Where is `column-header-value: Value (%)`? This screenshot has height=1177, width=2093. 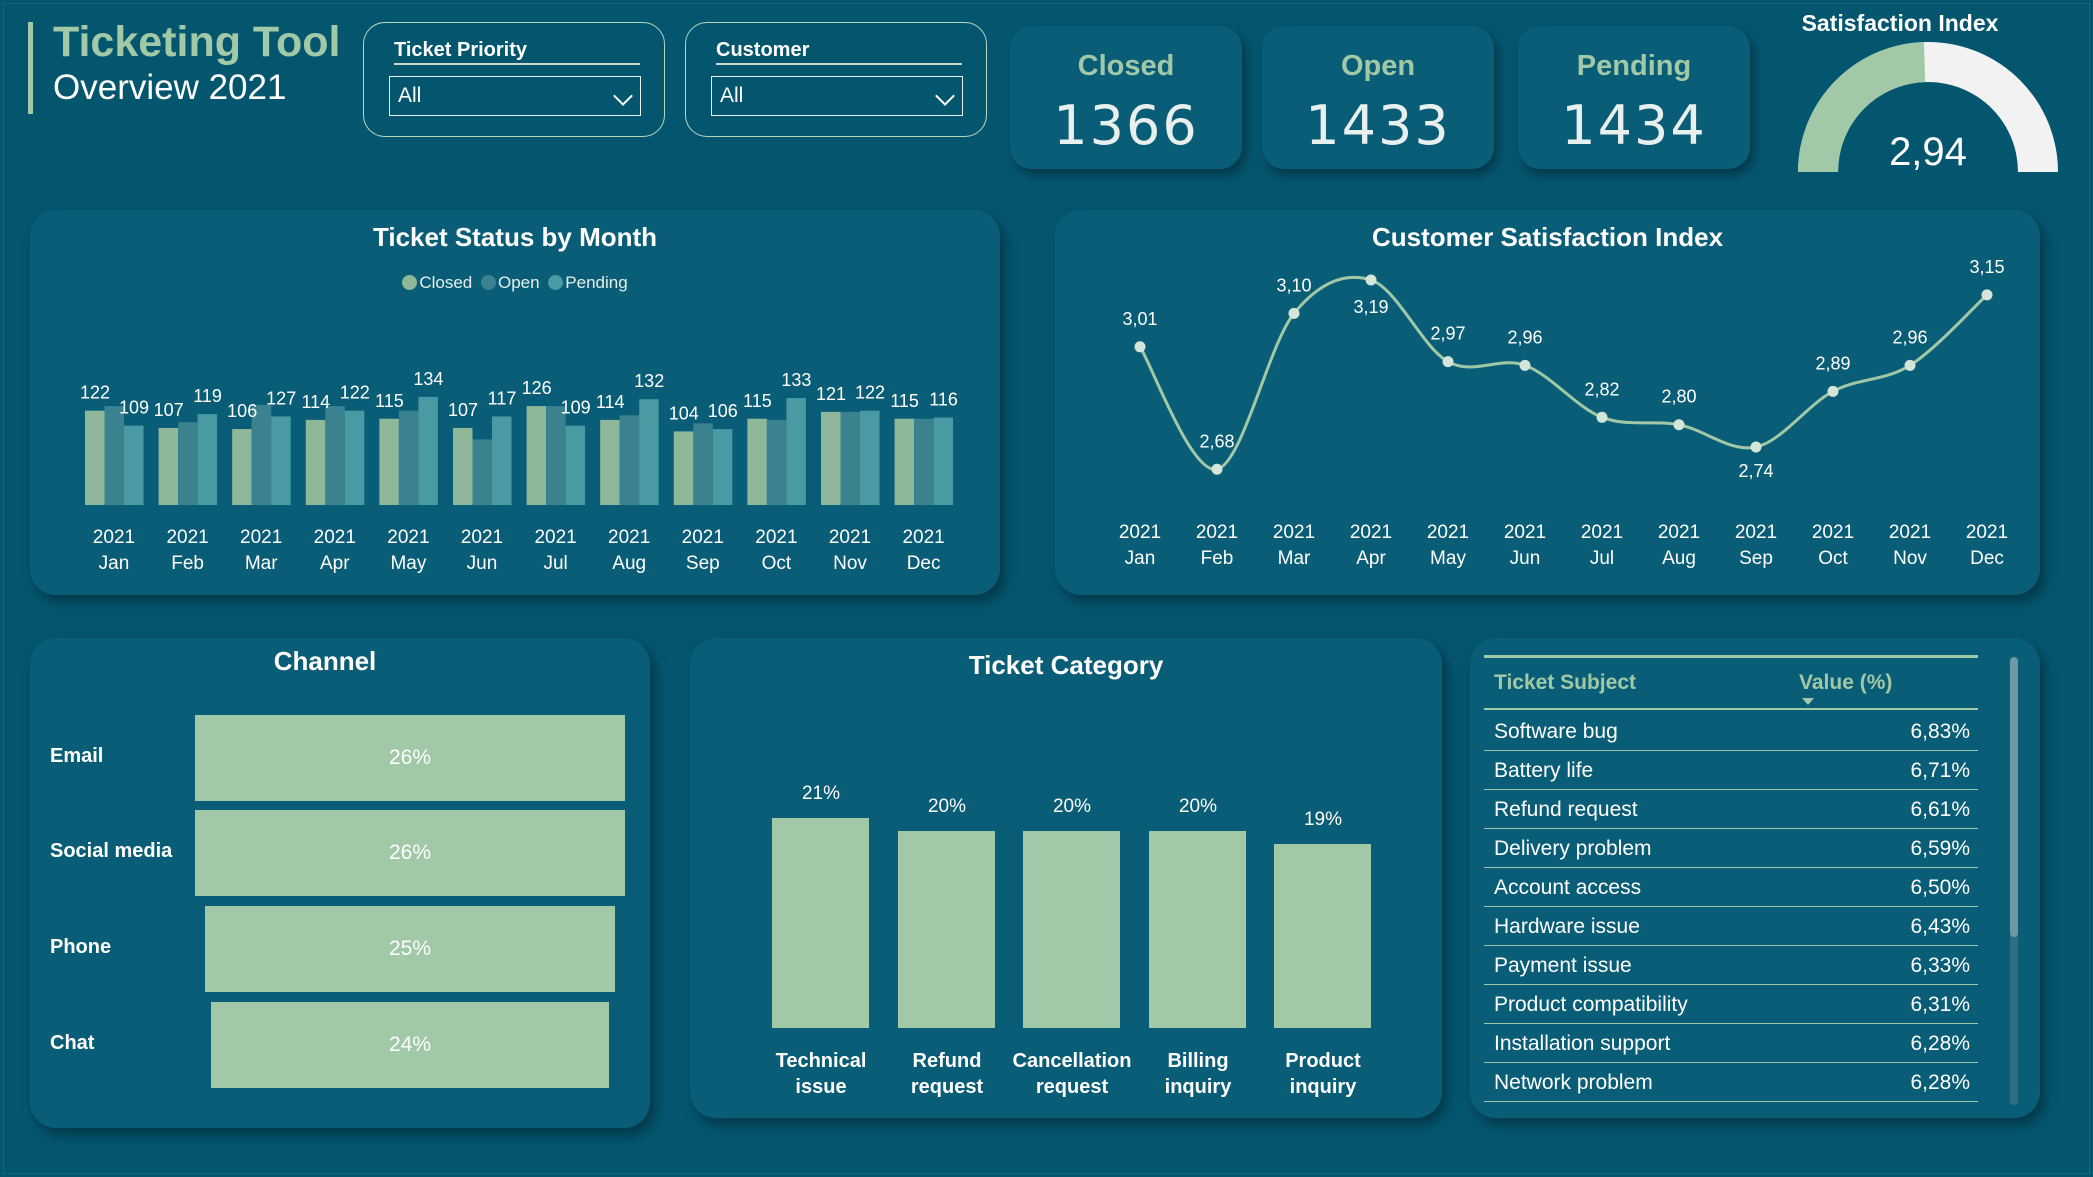
column-header-value: Value (%) is located at coordinates (1846, 682).